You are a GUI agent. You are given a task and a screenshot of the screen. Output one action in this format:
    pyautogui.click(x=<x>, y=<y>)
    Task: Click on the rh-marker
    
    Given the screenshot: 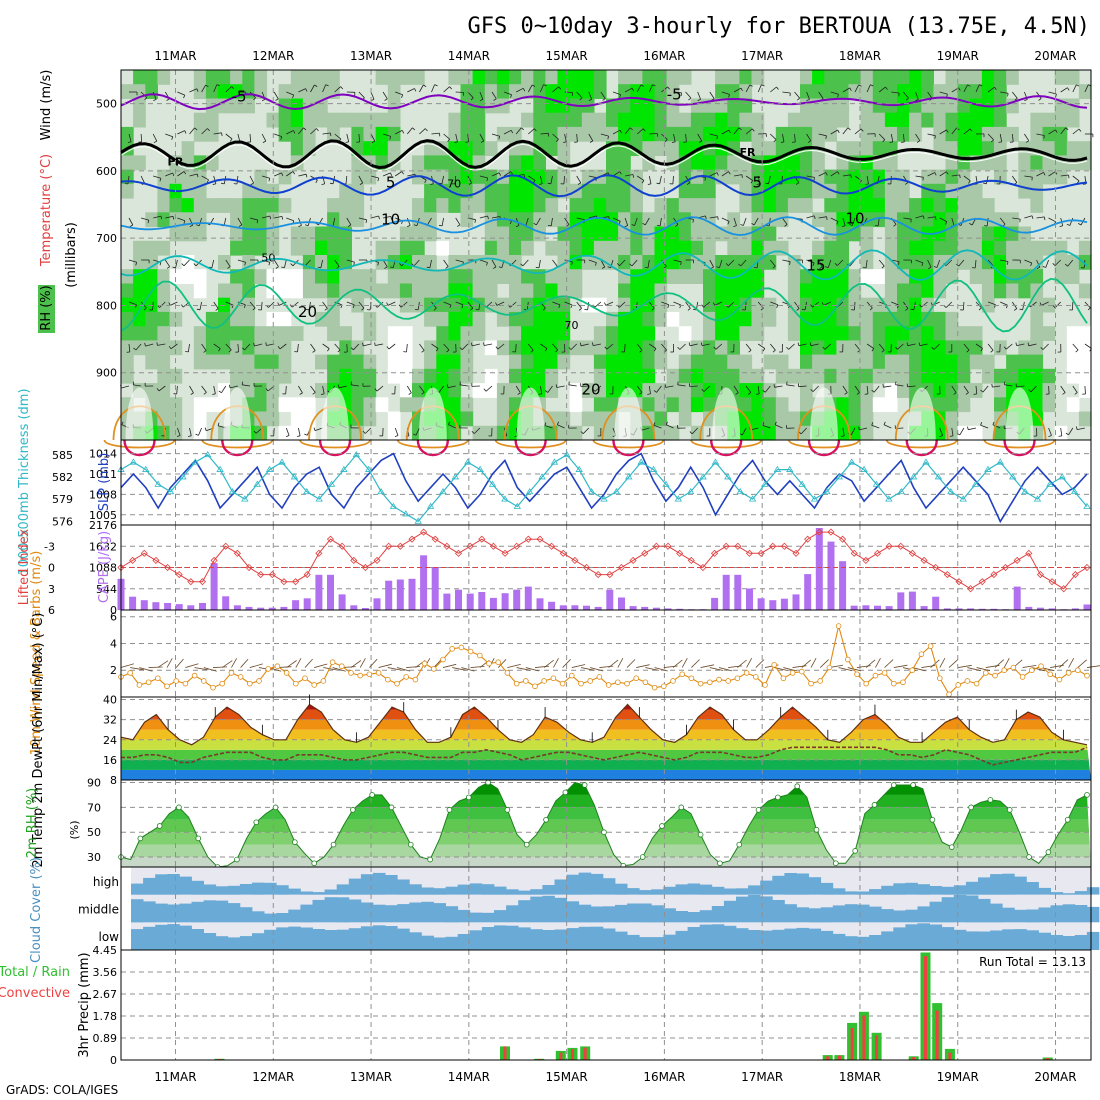 What is the action you would take?
    pyautogui.click(x=836, y=863)
    